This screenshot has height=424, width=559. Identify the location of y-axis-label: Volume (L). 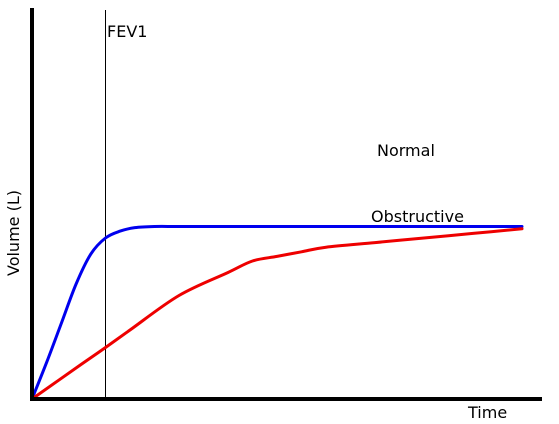
(13, 233).